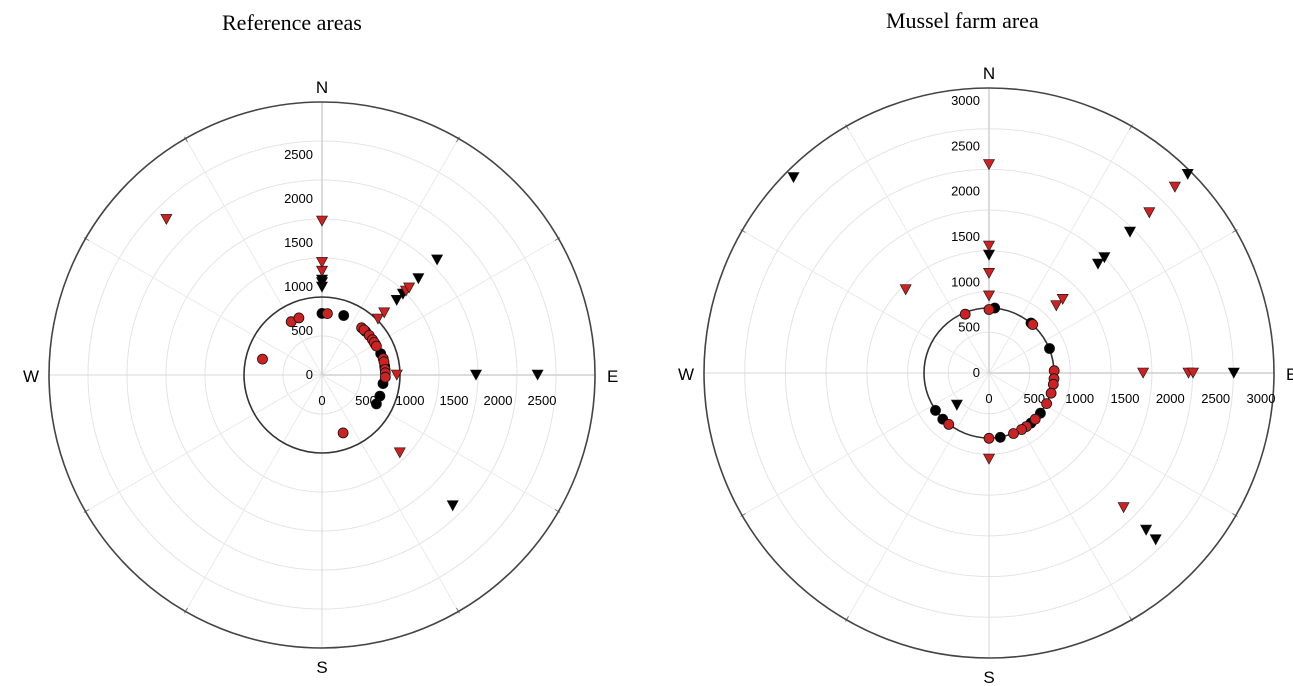 The width and height of the screenshot is (1293, 686). What do you see at coordinates (988, 398) in the screenshot?
I see `farm-tick-label-e: 0` at bounding box center [988, 398].